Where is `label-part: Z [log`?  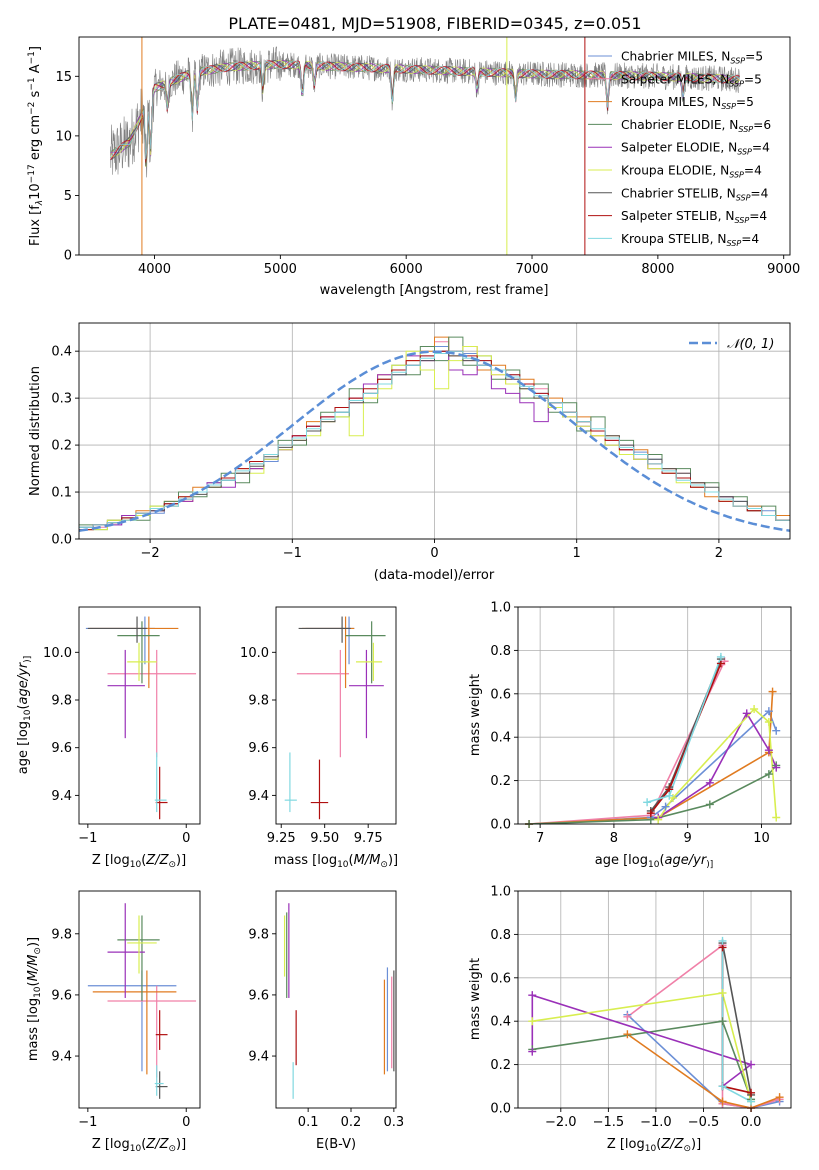
label-part: Z [log is located at coordinates (626, 1144).